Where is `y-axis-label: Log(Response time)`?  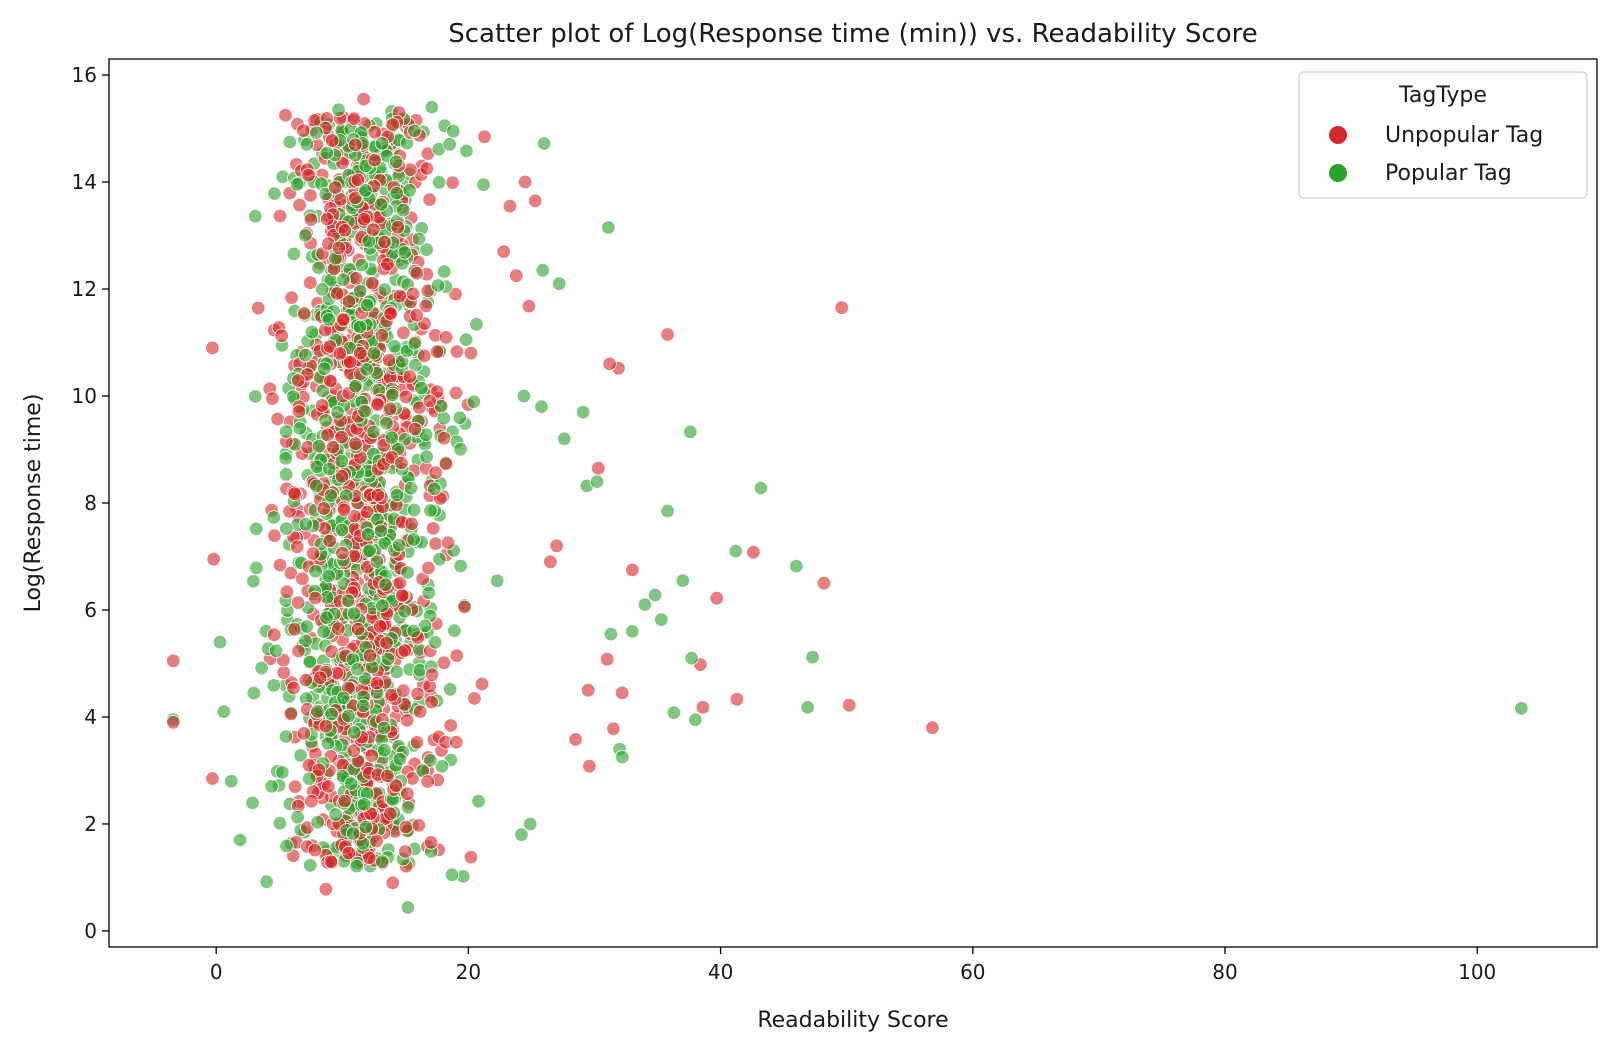
y-axis-label: Log(Response time) is located at coordinates (33, 503).